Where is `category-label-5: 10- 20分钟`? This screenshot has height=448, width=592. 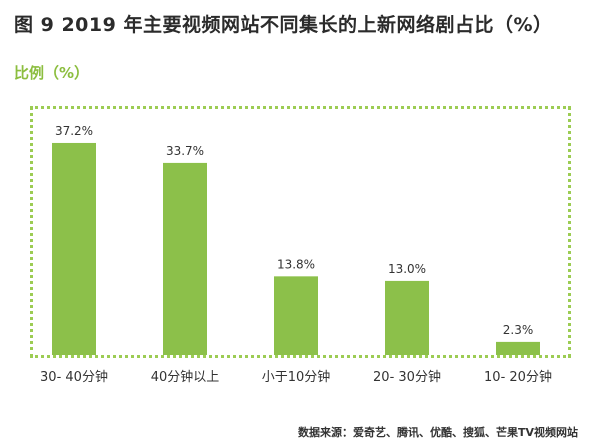 category-label-5: 10- 20分钟 is located at coordinates (518, 377).